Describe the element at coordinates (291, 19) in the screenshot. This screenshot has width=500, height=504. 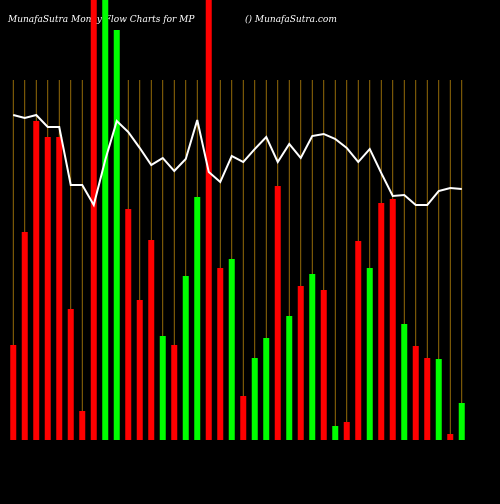
I see `chart-subtitle: () MunafaSutra.com` at that location.